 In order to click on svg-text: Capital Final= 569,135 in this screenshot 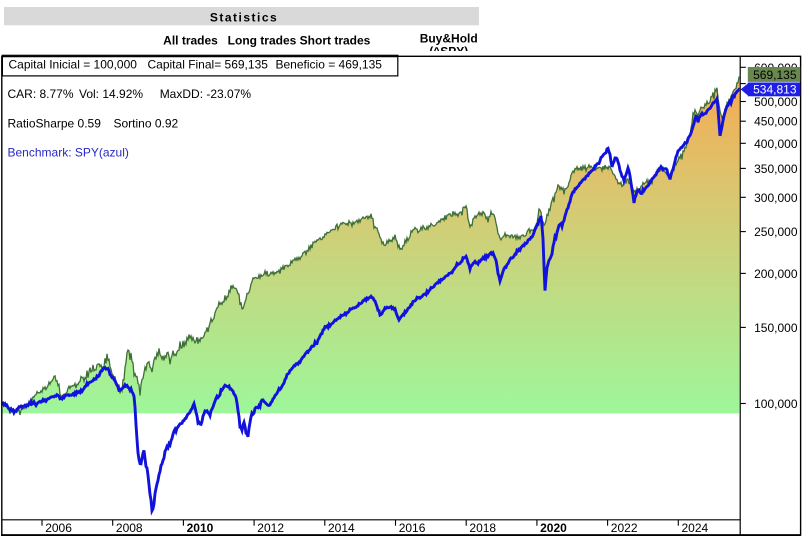, I will do `click(208, 64)`.